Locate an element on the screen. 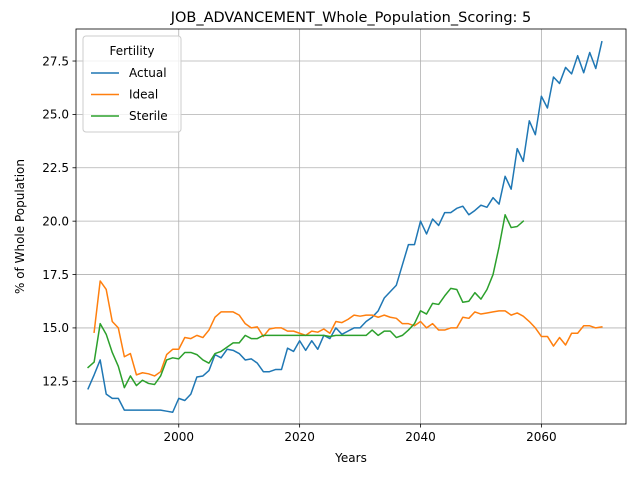 The height and width of the screenshot is (480, 640). y-tick-label: 12.5 is located at coordinates (55, 382).